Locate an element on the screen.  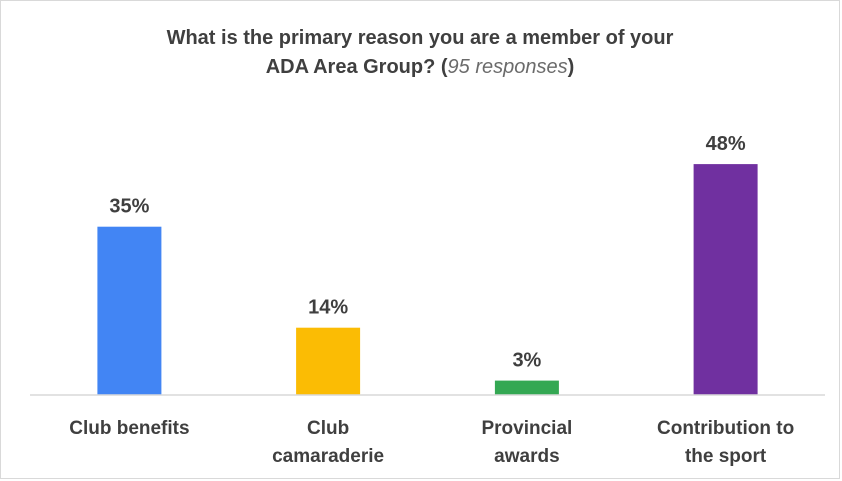
chart-title-line-2: ADA Area Group? (95 responses) is located at coordinates (420, 67).